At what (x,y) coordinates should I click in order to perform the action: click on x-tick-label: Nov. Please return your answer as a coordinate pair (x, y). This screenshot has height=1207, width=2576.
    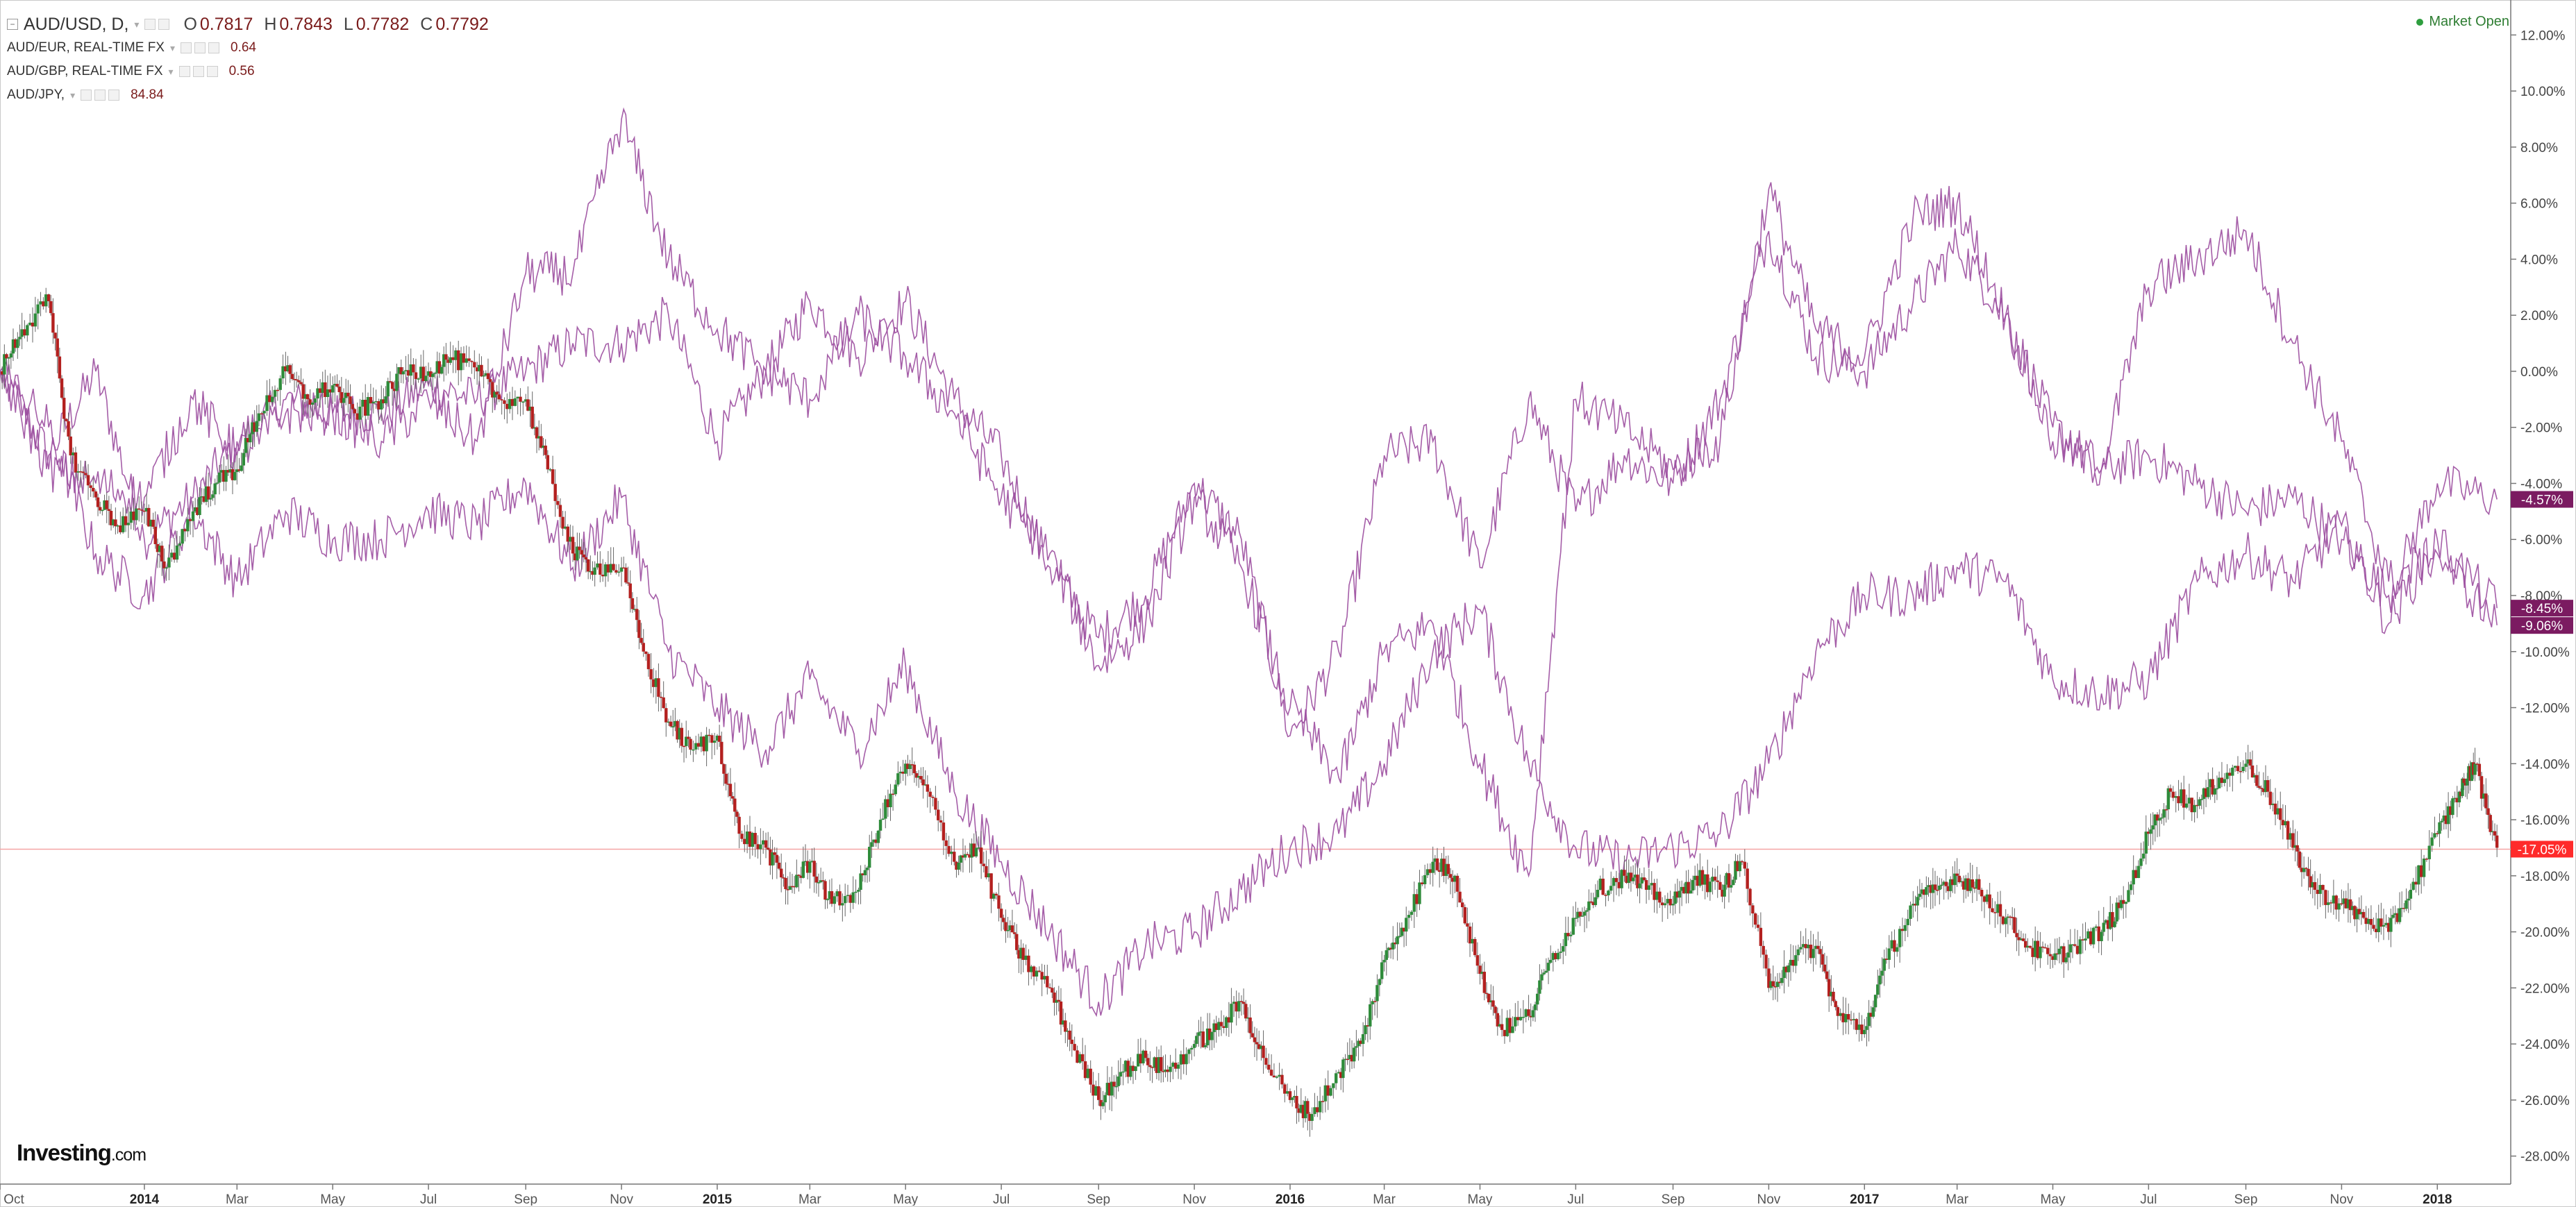
    Looking at the image, I should click on (2342, 1199).